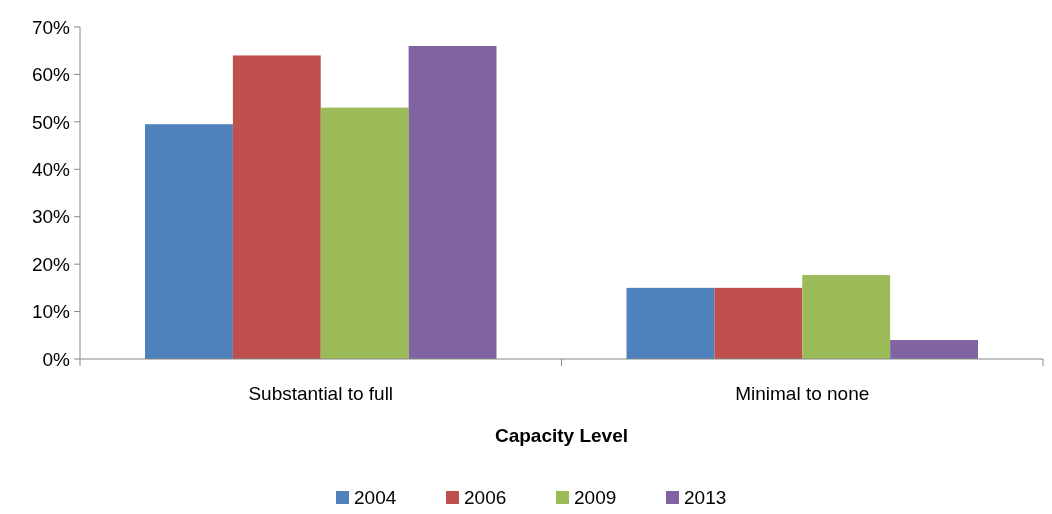  I want to click on y-tick-label: 60%, so click(51, 75).